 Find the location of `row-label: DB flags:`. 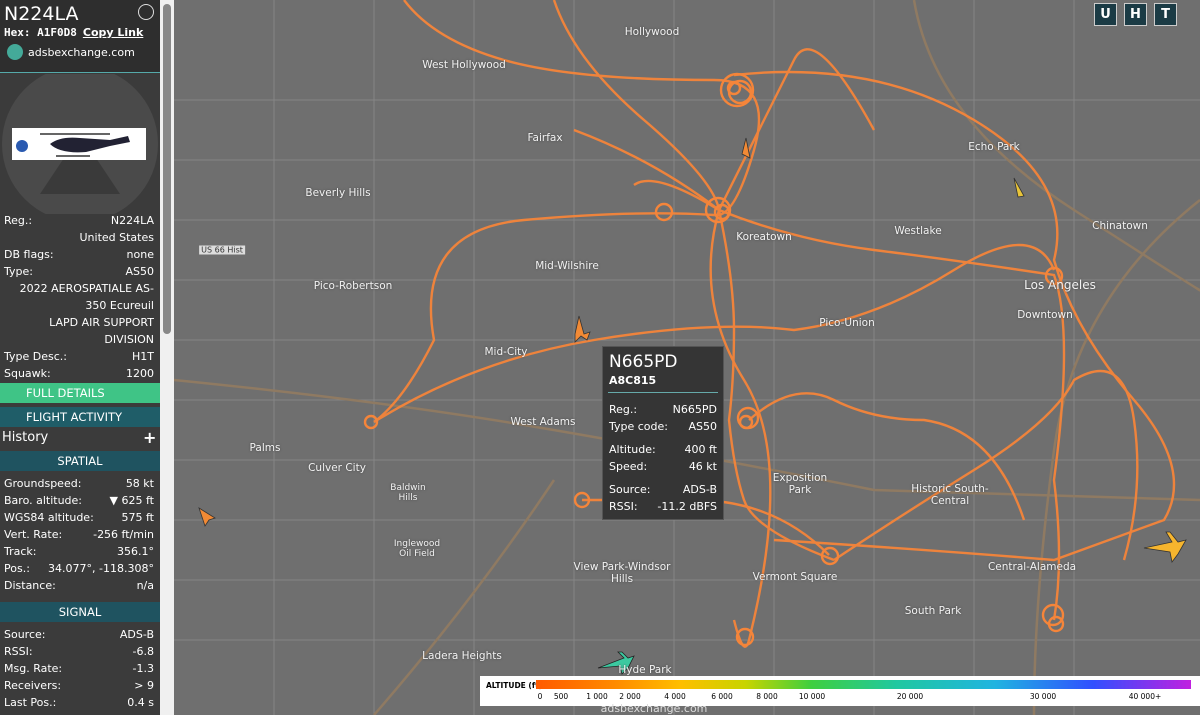

row-label: DB flags: is located at coordinates (29, 254).